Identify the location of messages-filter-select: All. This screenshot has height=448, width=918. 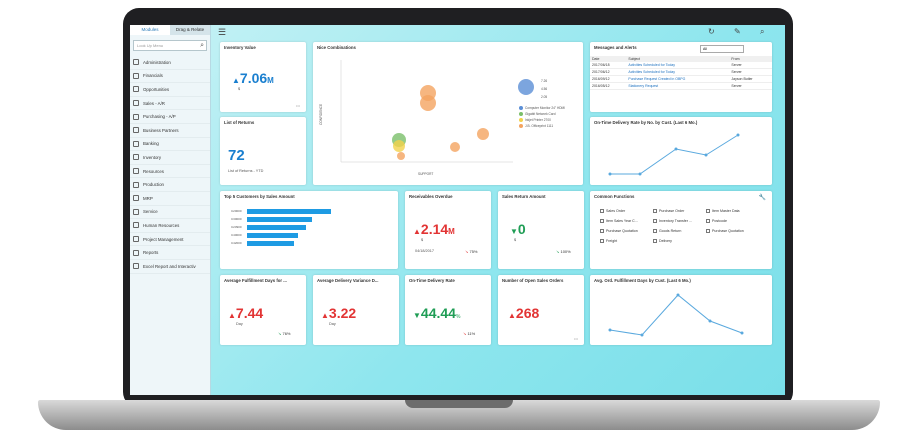
(722, 49).